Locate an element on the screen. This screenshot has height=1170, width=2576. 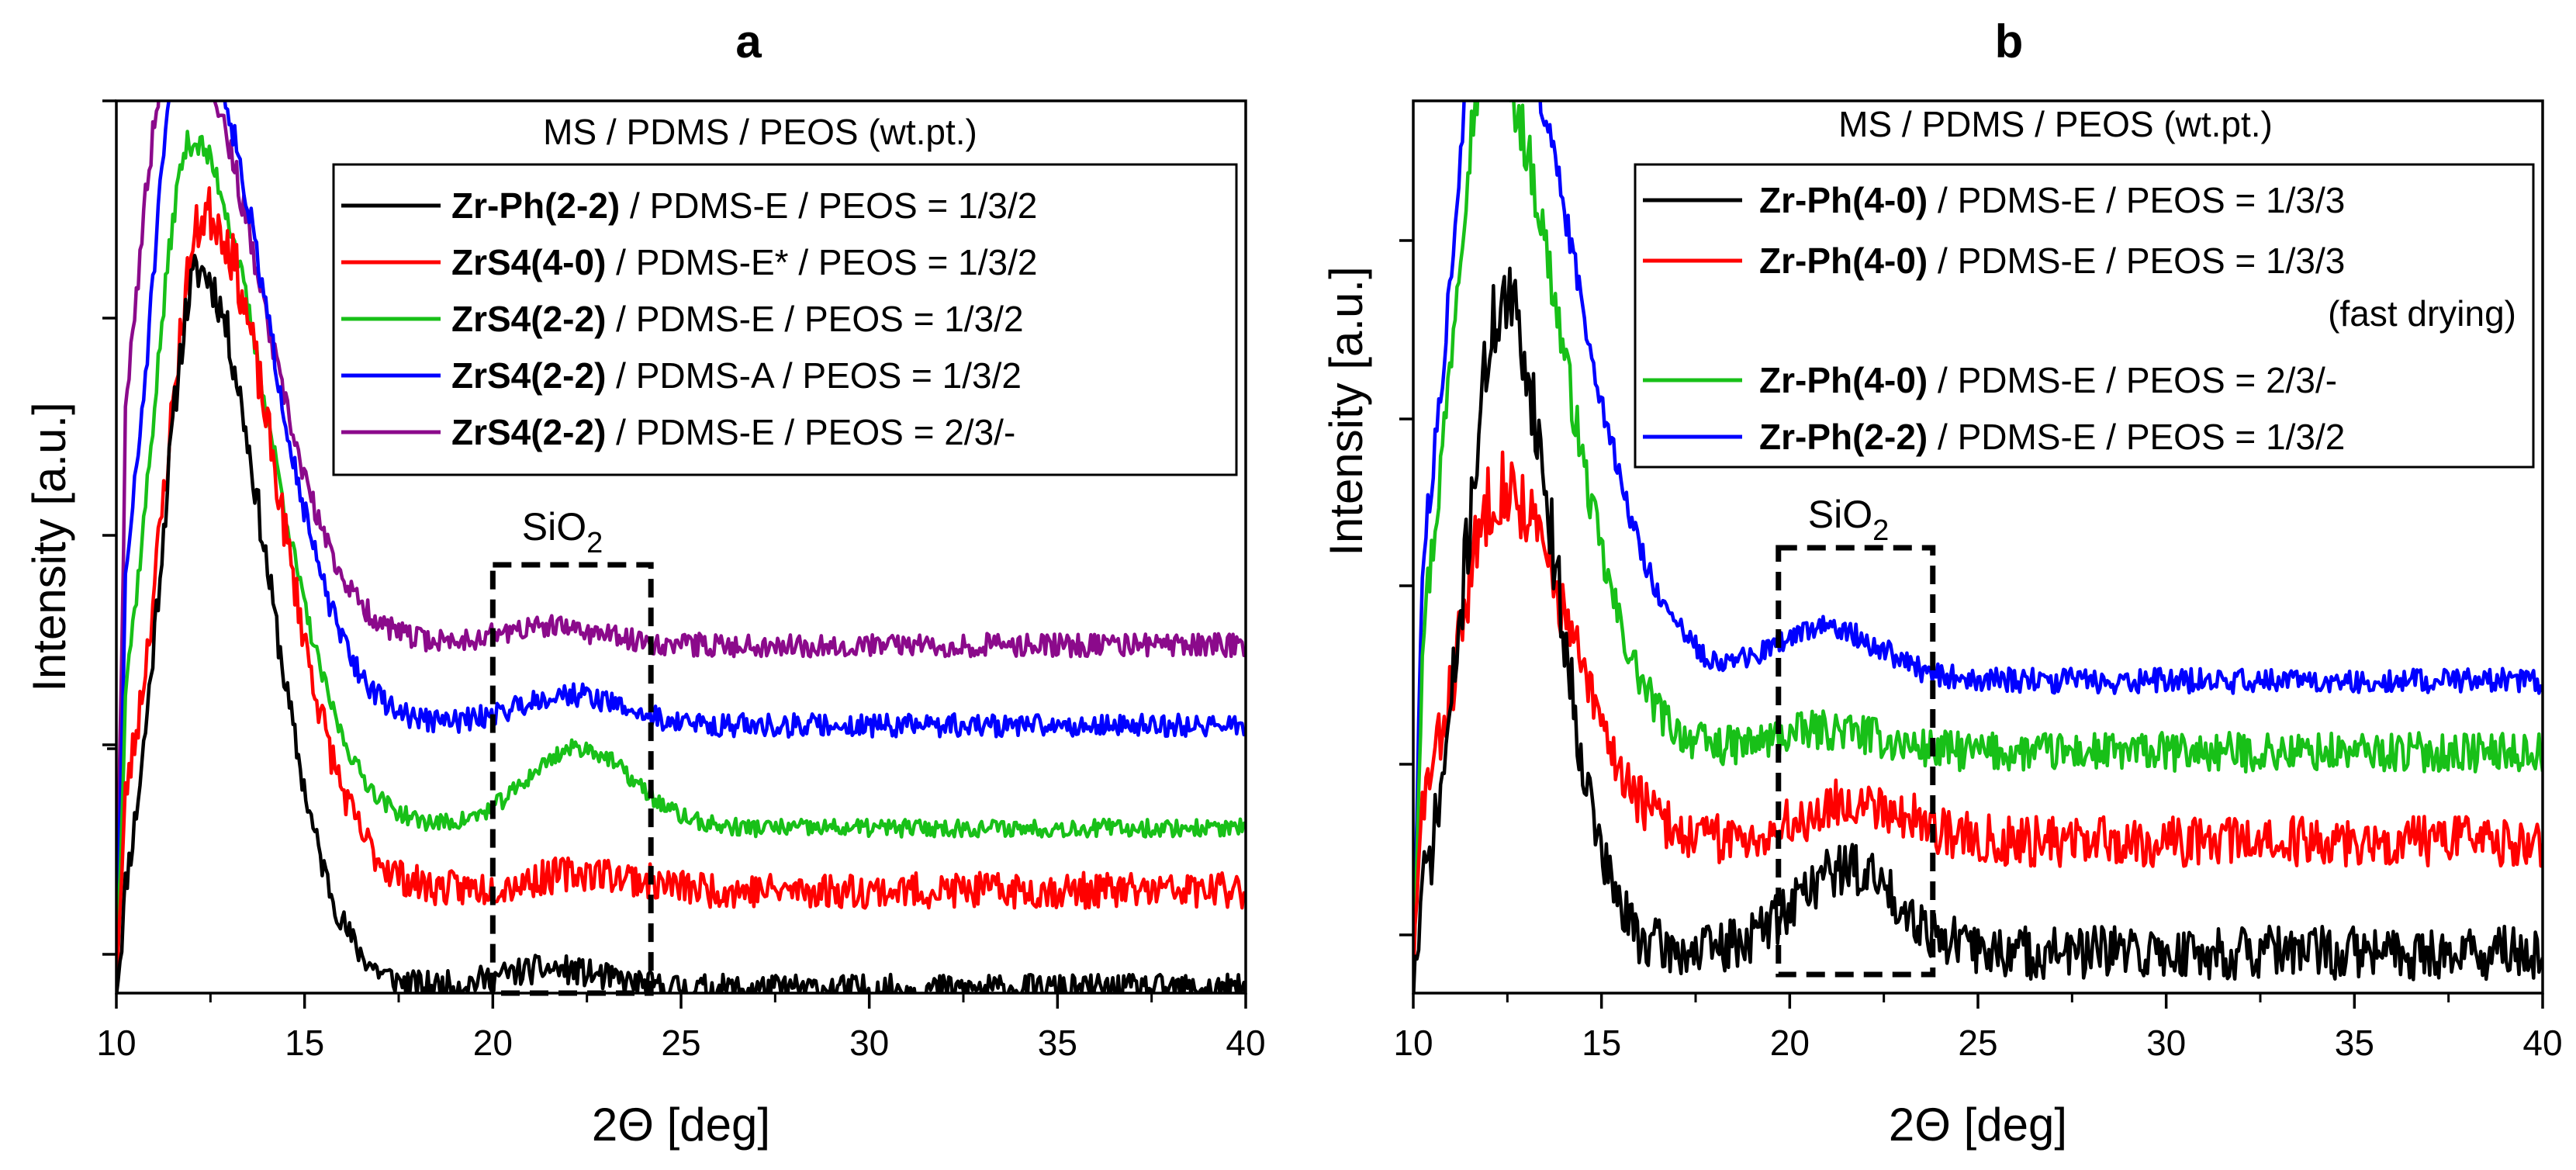
panel-a-y-label: Intensity [a.u.] is located at coordinates (49, 547).